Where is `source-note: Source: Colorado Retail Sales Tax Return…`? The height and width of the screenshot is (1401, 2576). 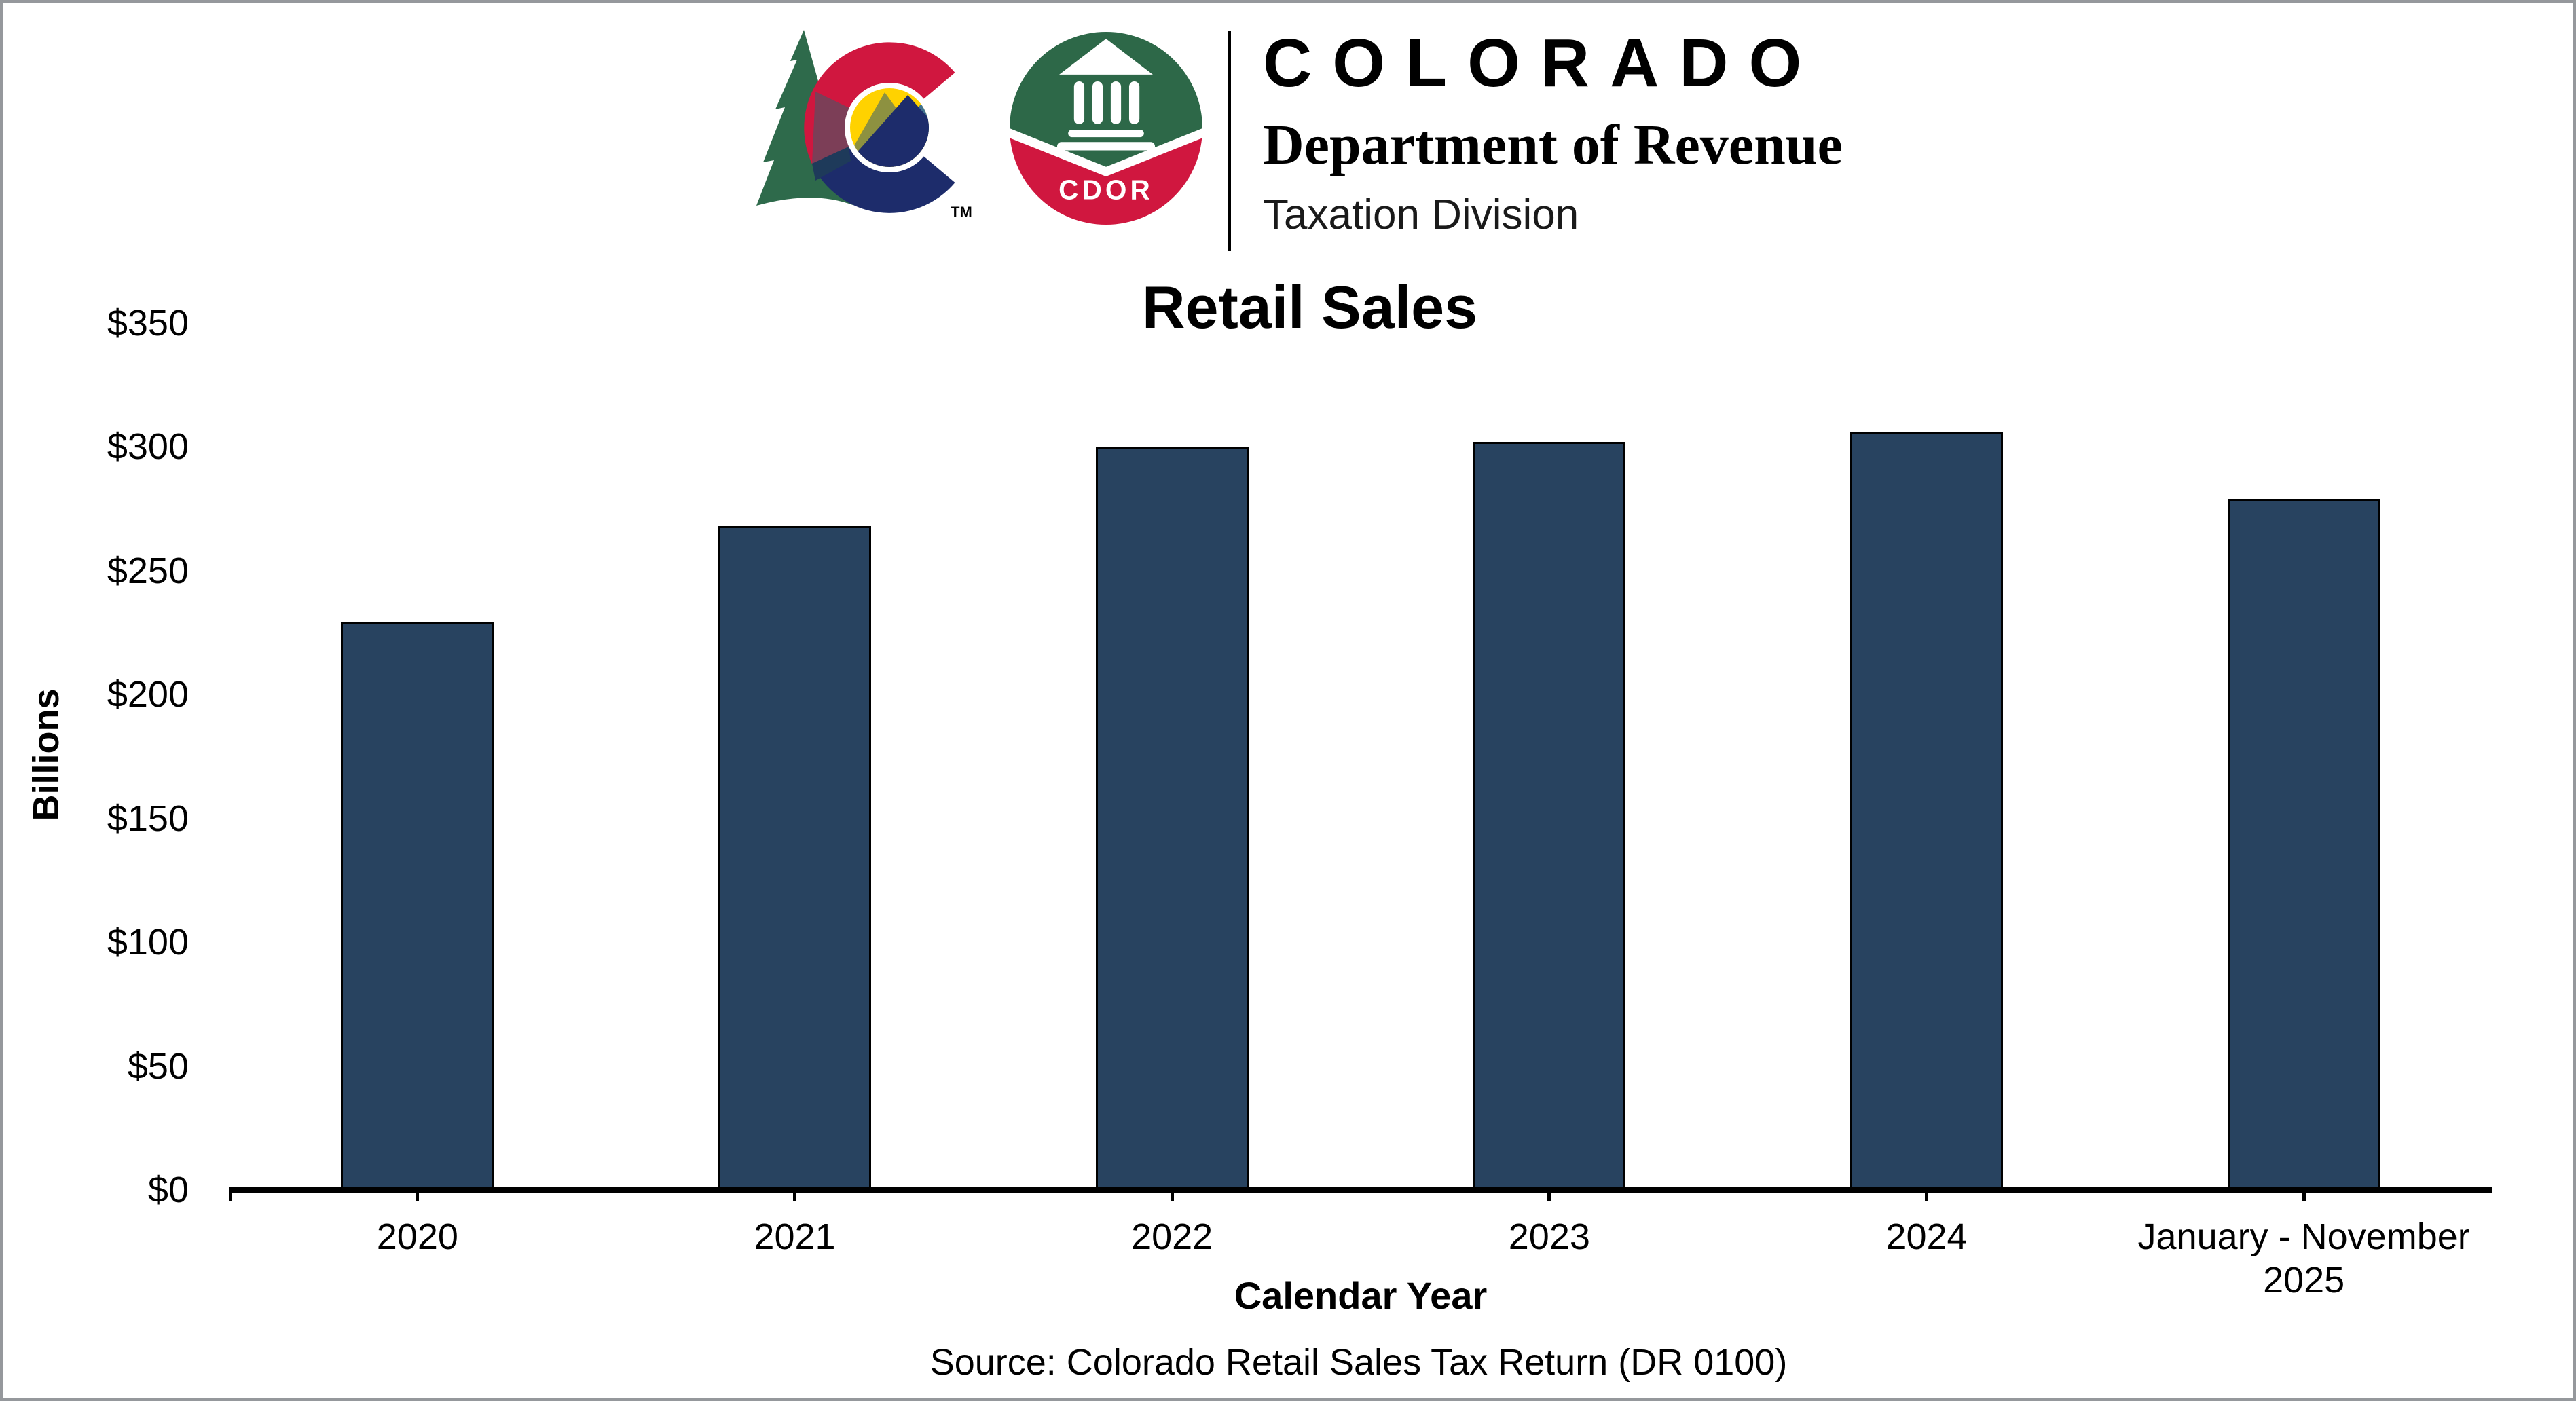 source-note: Source: Colorado Retail Sales Tax Return… is located at coordinates (1359, 1362).